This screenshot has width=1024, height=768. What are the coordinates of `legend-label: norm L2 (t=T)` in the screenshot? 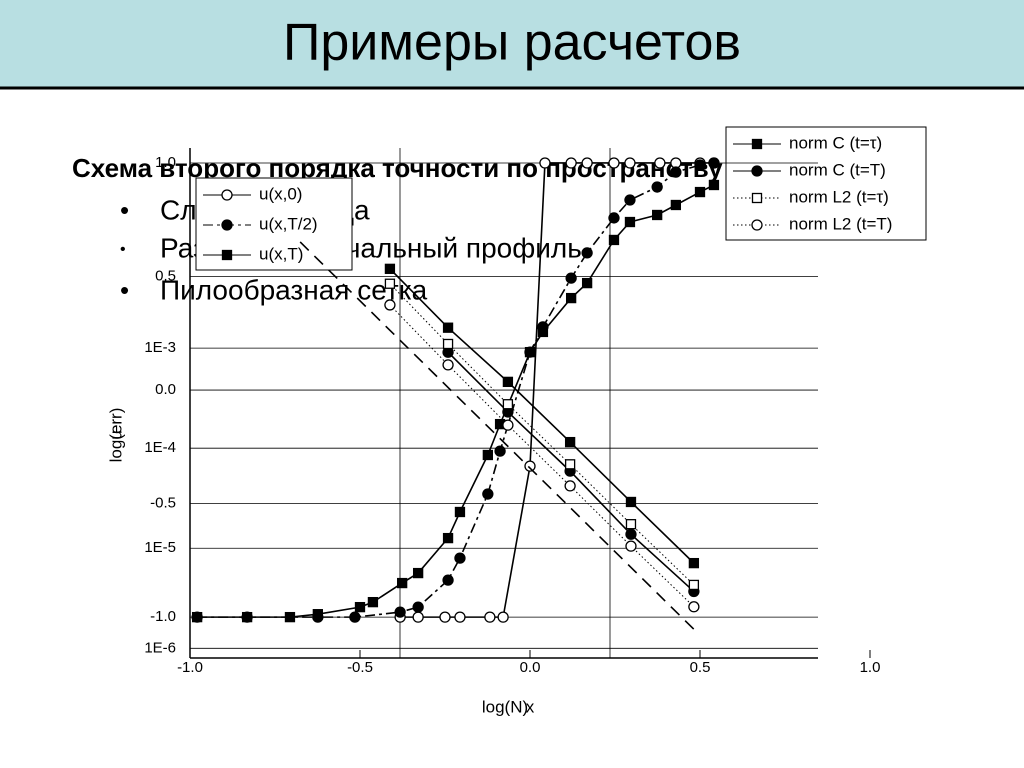 It's located at (840, 223).